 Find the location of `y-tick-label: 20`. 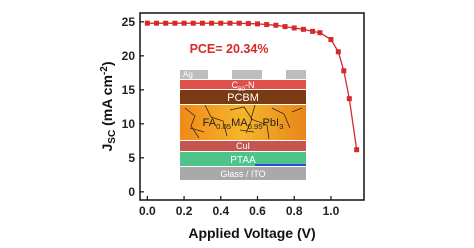

y-tick-label: 20 is located at coordinates (129, 56).